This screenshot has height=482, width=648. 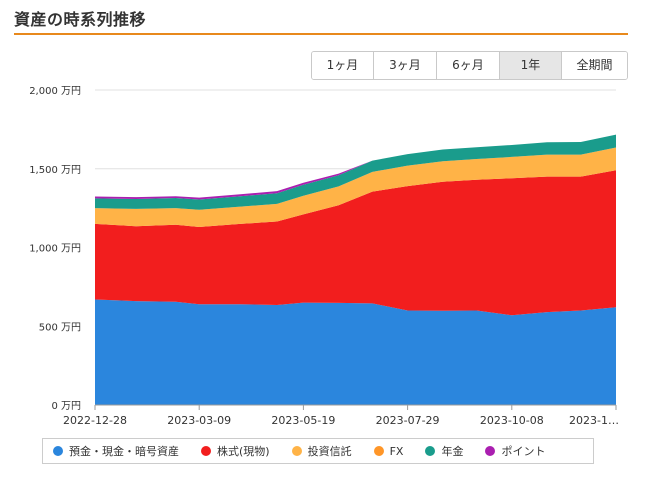 I want to click on tab-1-month: 1ヶ月, so click(x=343, y=65).